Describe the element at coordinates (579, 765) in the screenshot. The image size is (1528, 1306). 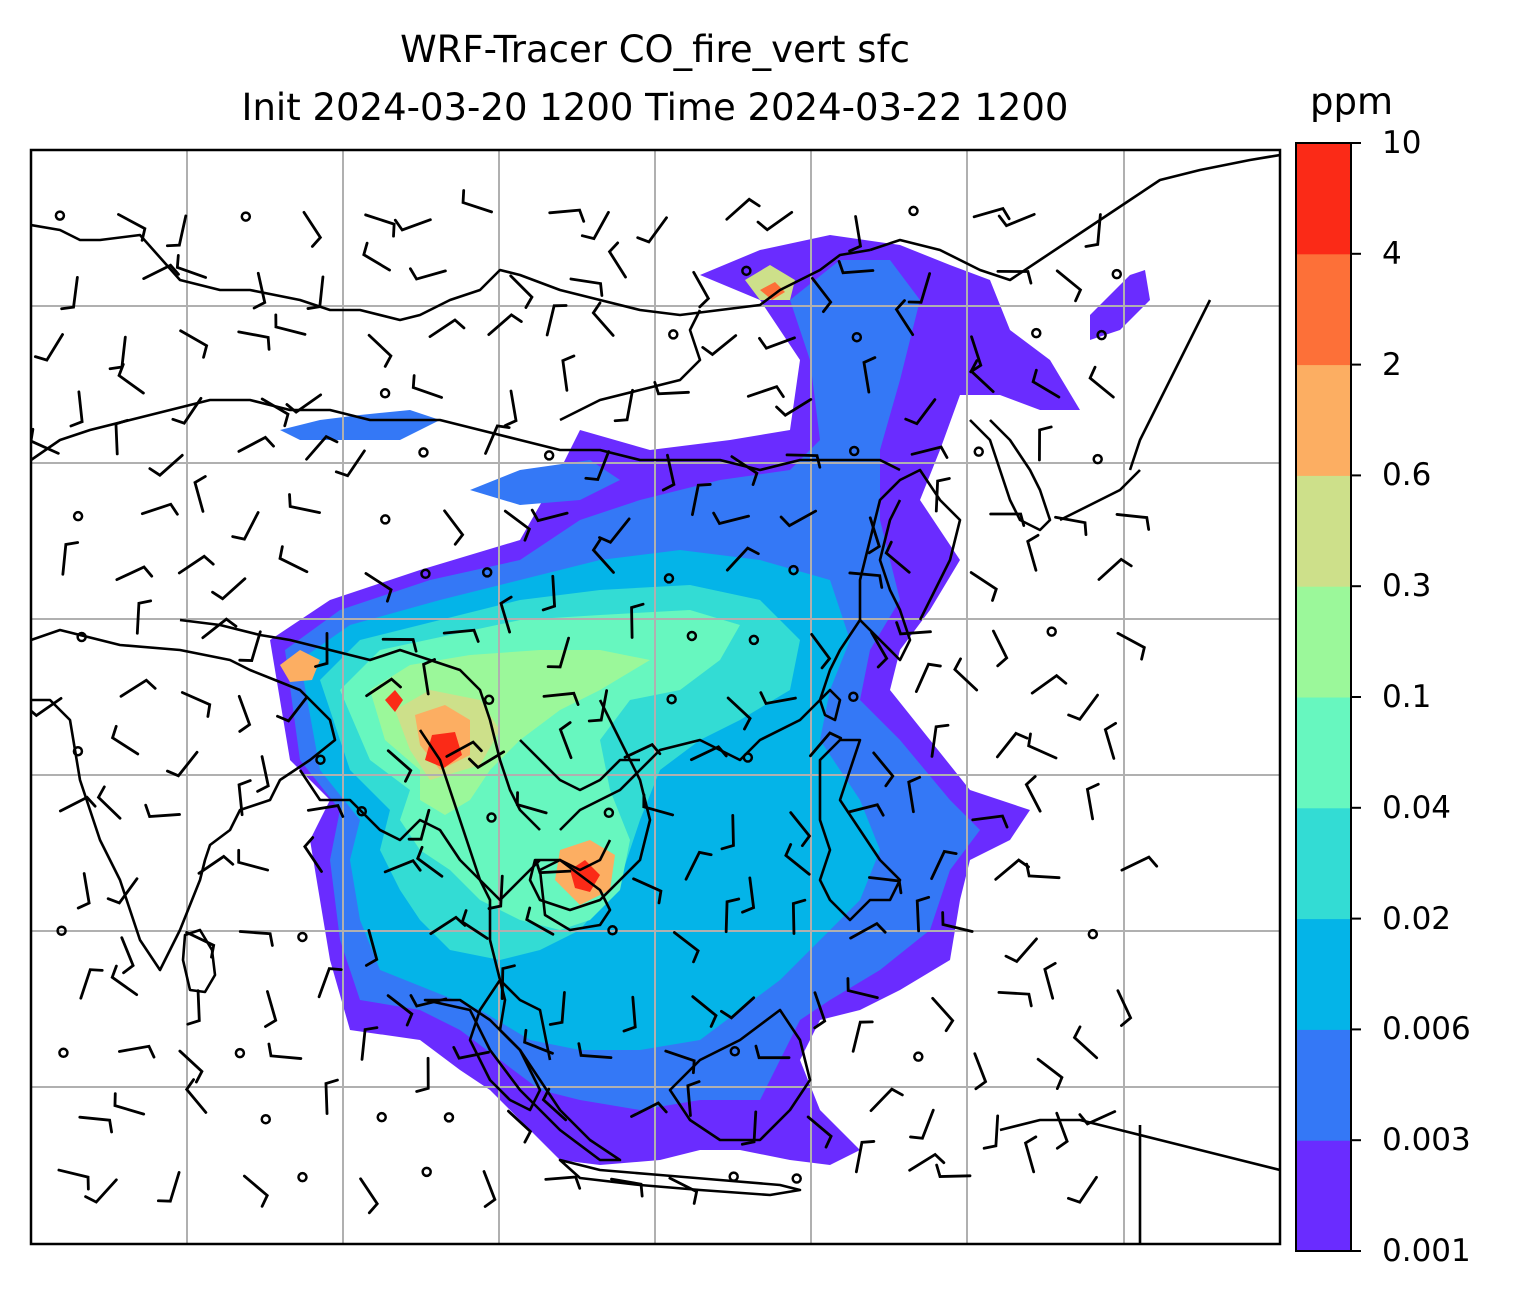
I see `border-laos-vietnam` at that location.